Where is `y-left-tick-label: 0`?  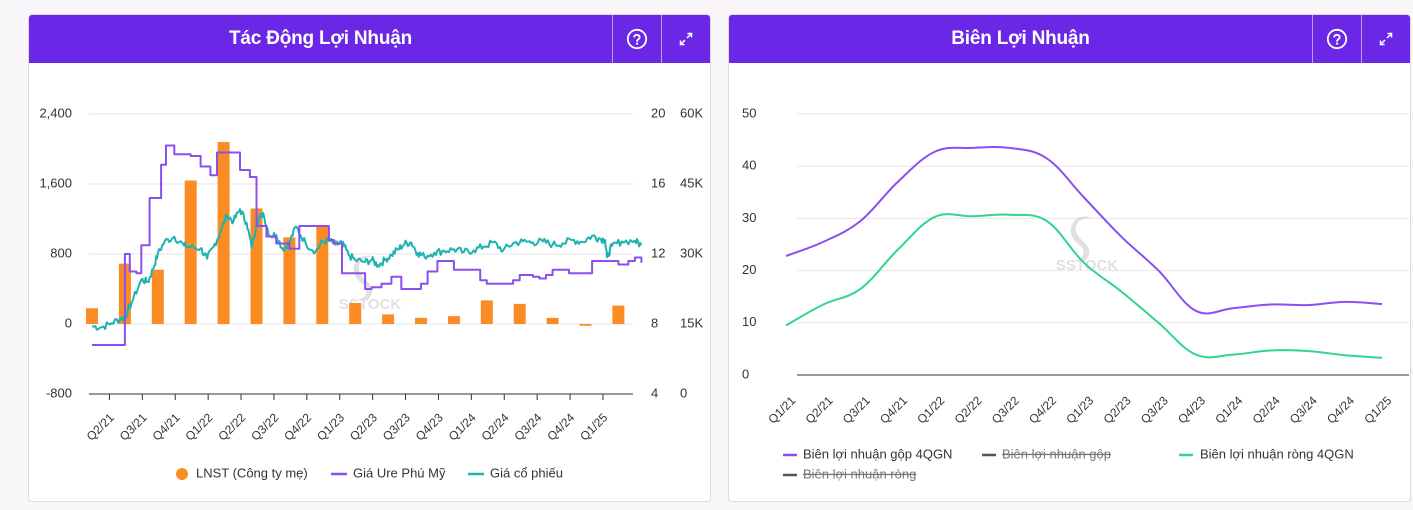 y-left-tick-label: 0 is located at coordinates (68, 322).